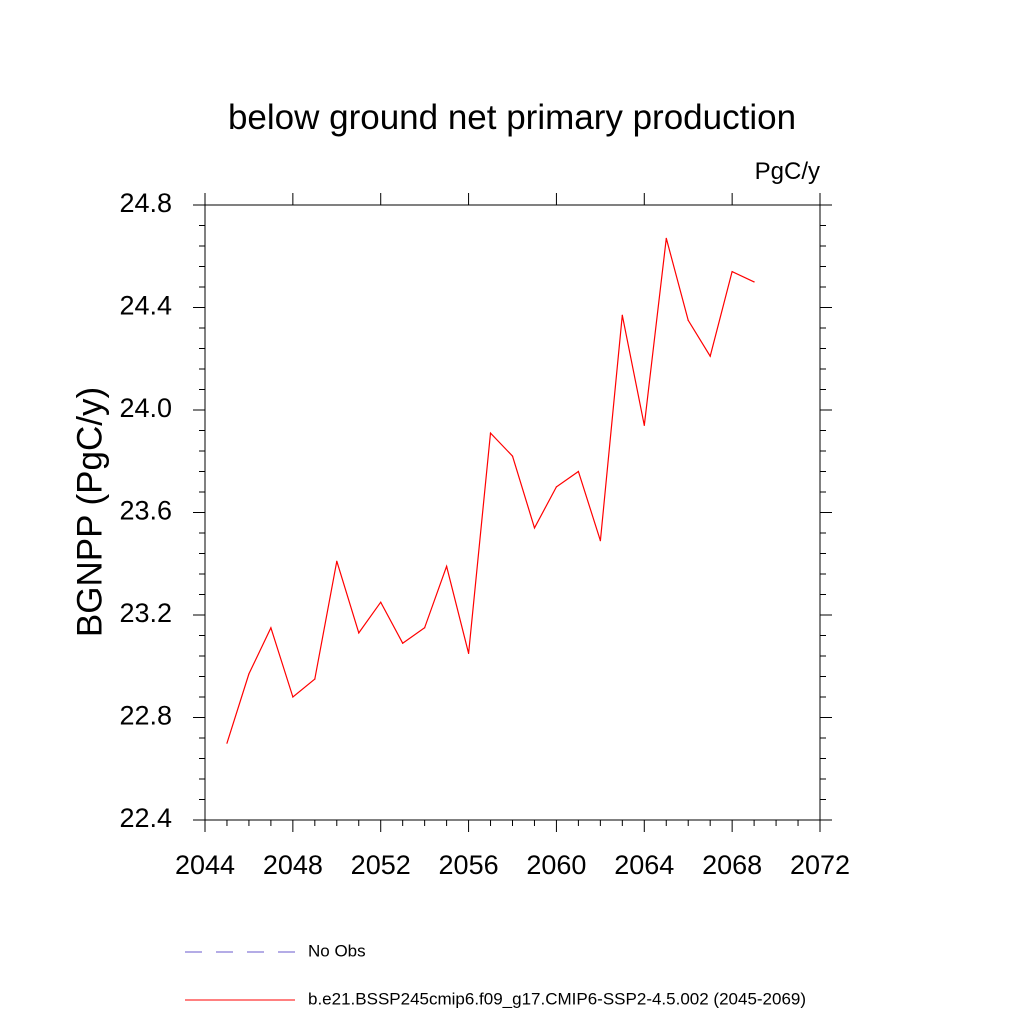  Describe the element at coordinates (732, 865) in the screenshot. I see `x-tick-label: 2068` at that location.